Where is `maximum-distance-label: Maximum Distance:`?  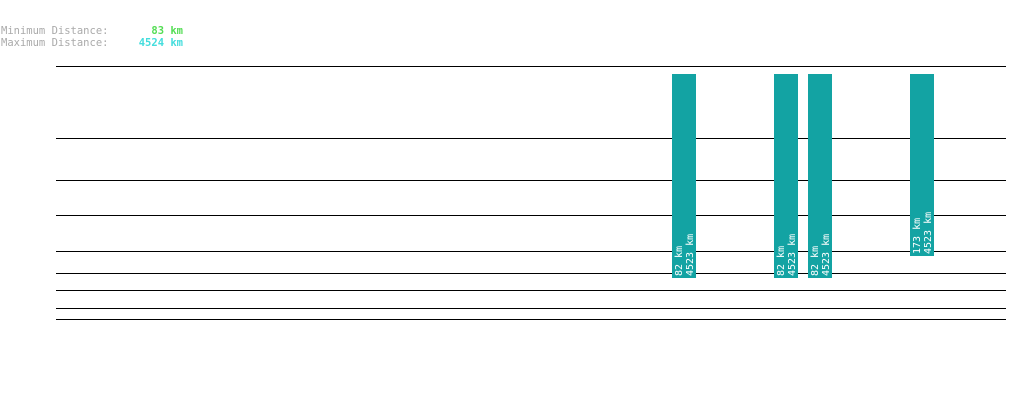 maximum-distance-label: Maximum Distance: is located at coordinates (55, 43).